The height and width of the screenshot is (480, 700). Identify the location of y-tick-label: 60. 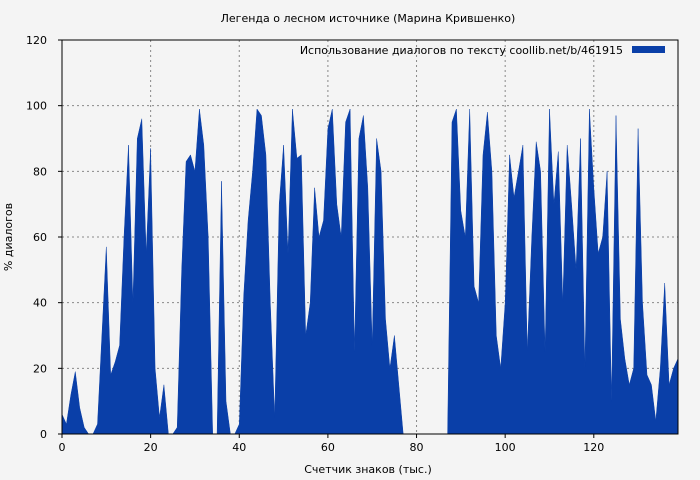
(40, 237).